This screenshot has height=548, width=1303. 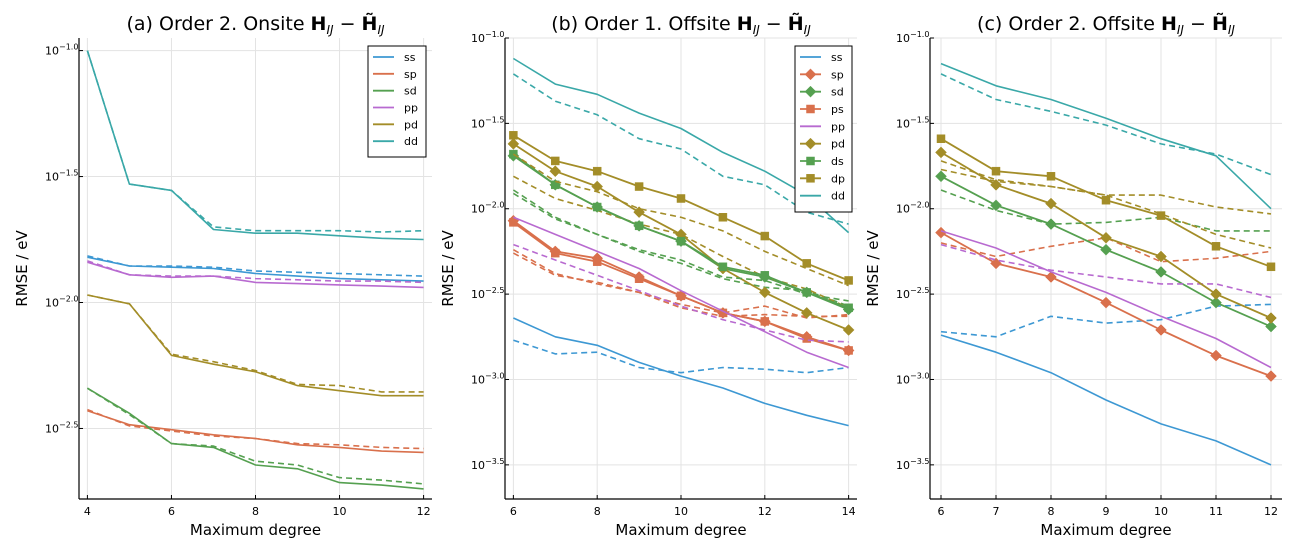 I want to click on legend: ss sp sd pp pd dd, so click(x=397, y=101).